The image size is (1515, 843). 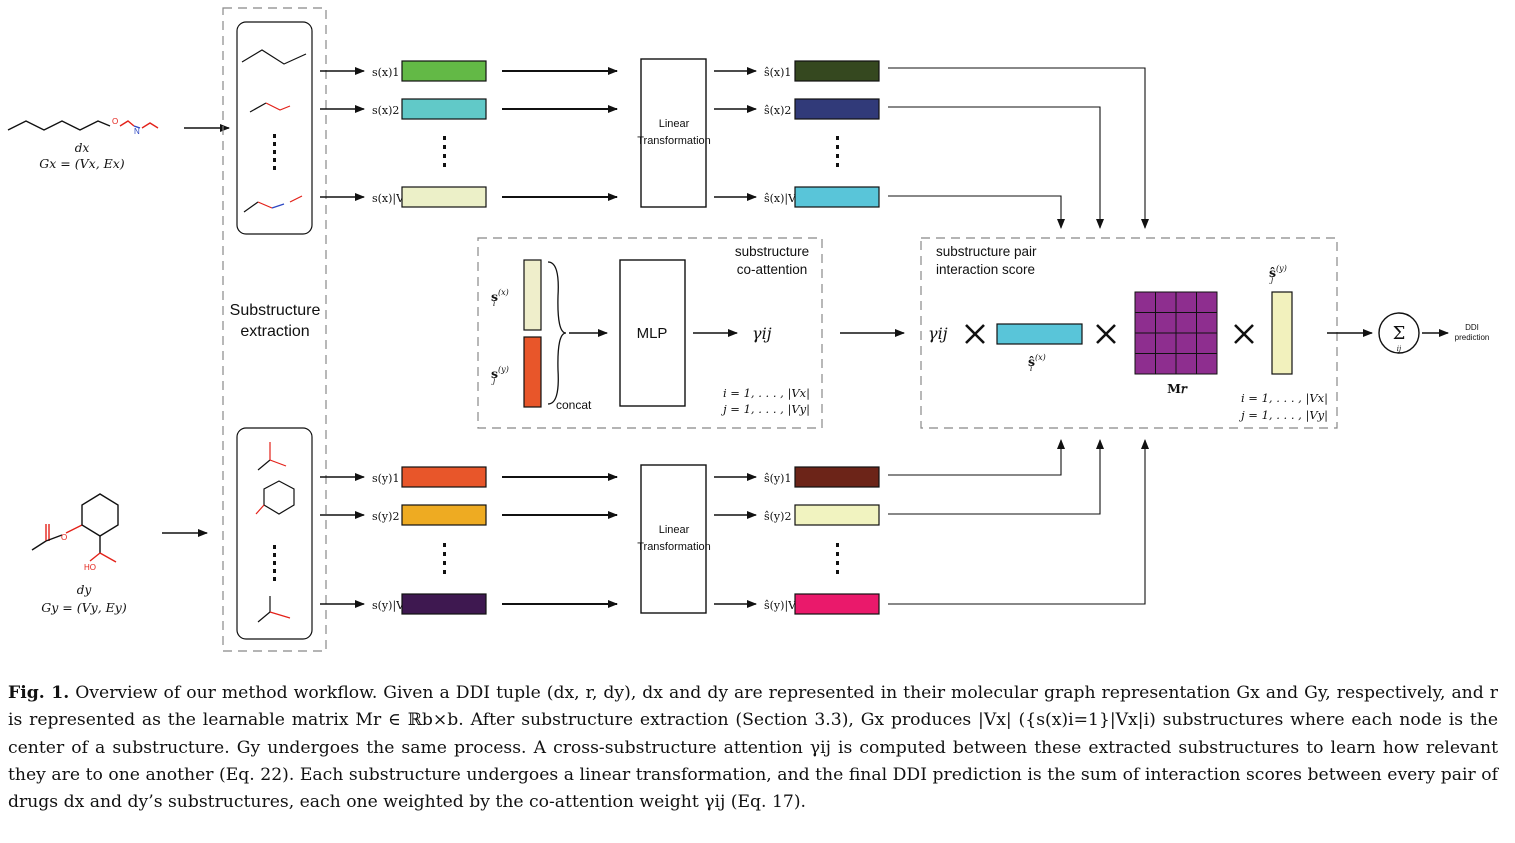 What do you see at coordinates (1039, 334) in the screenshot?
I see `hat-si-x-bar` at bounding box center [1039, 334].